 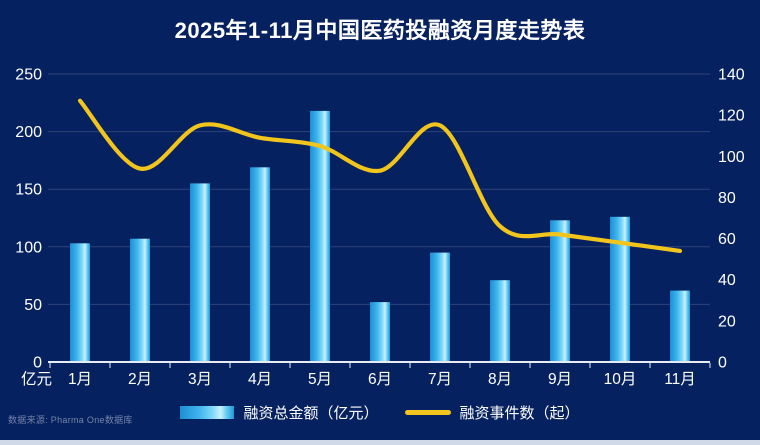 I want to click on data-source-note: 数据来源: Pharma One数据库, so click(x=70, y=420).